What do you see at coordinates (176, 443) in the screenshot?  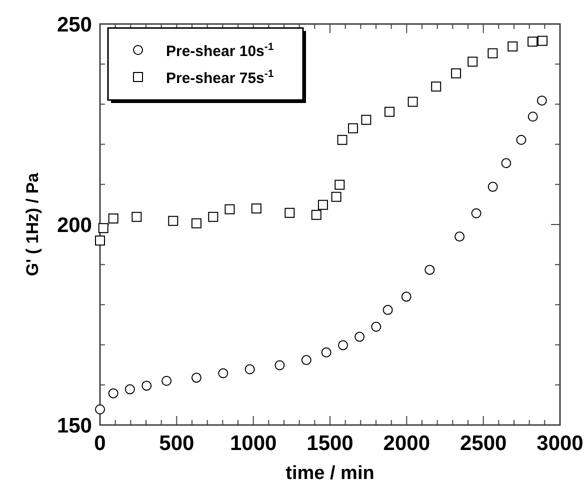 I see `x-tick-label: 500` at bounding box center [176, 443].